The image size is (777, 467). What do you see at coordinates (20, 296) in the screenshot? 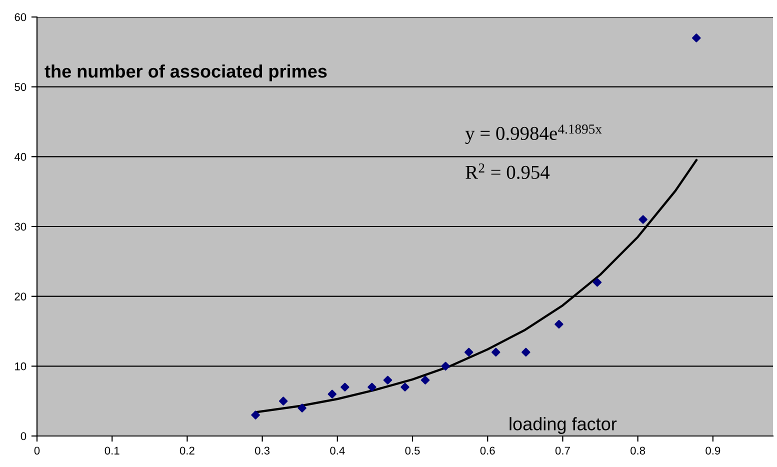
I see `y-tick-label: 20` at bounding box center [20, 296].